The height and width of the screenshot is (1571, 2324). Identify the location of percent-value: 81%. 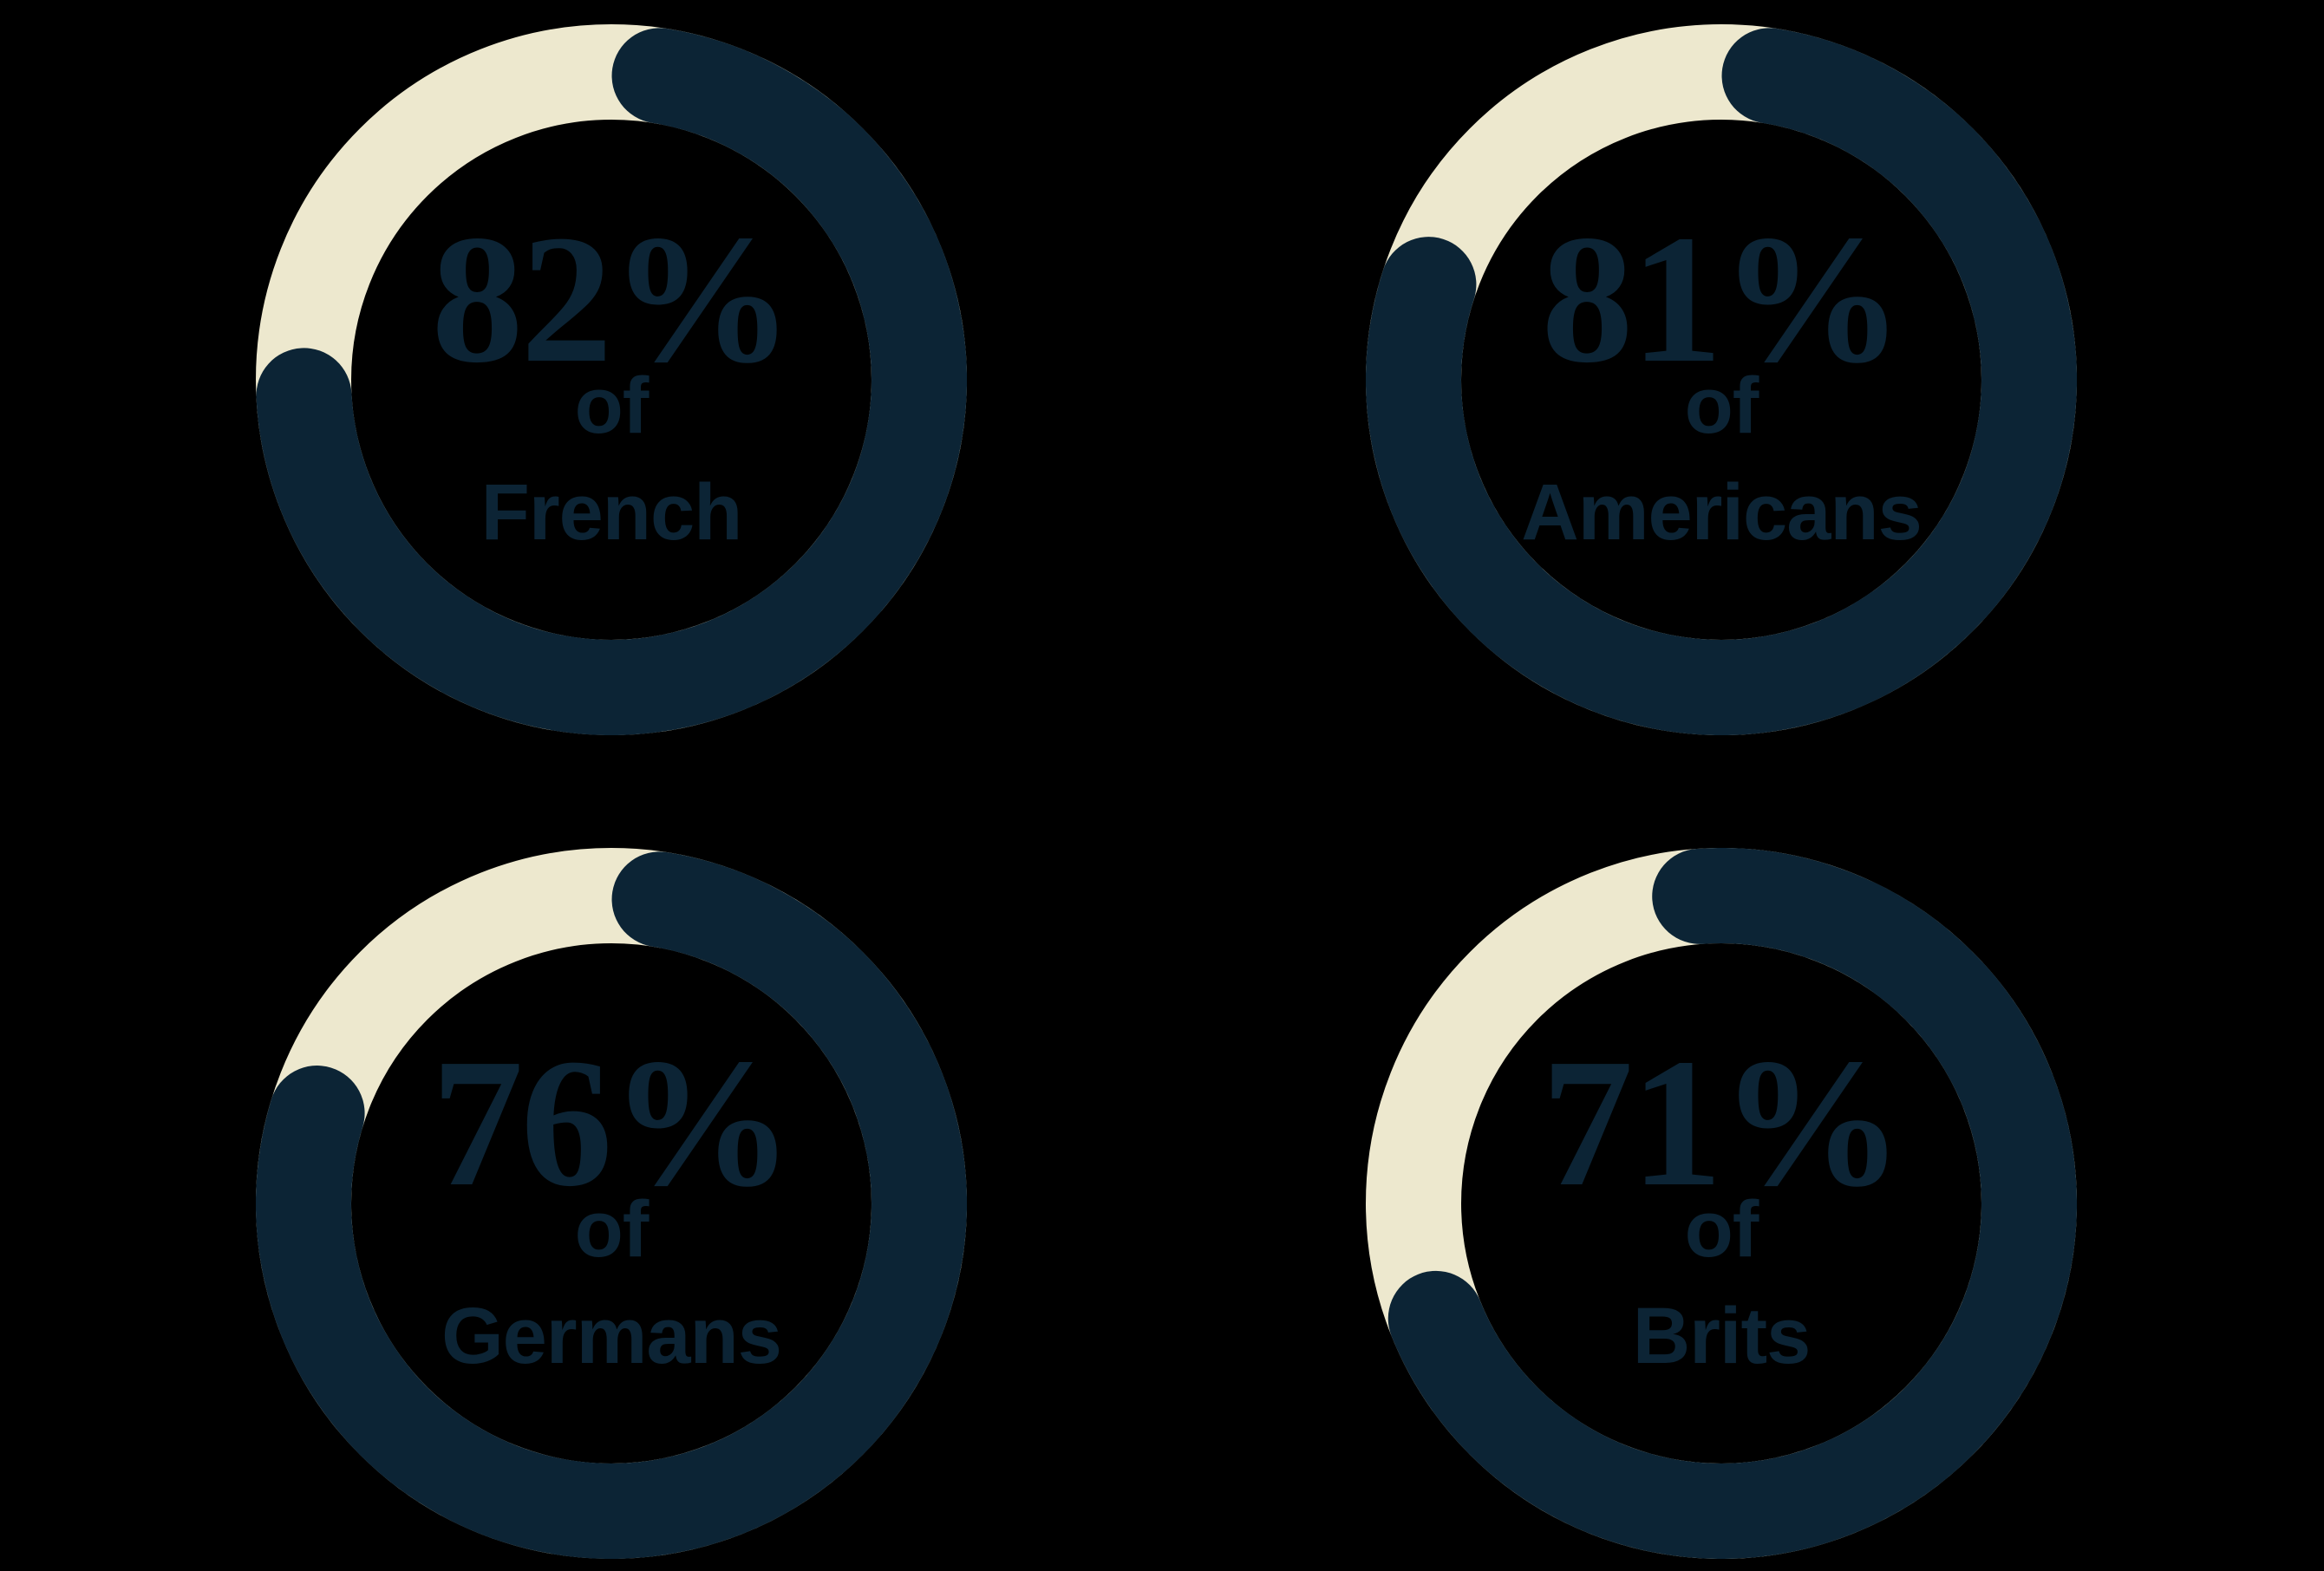
(1722, 299).